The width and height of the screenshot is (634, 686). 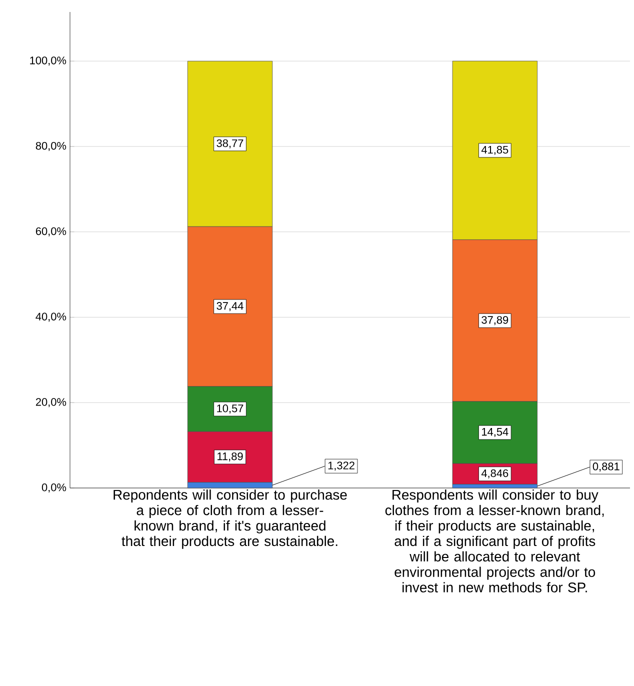 I want to click on data-label: 41,85, so click(x=494, y=150).